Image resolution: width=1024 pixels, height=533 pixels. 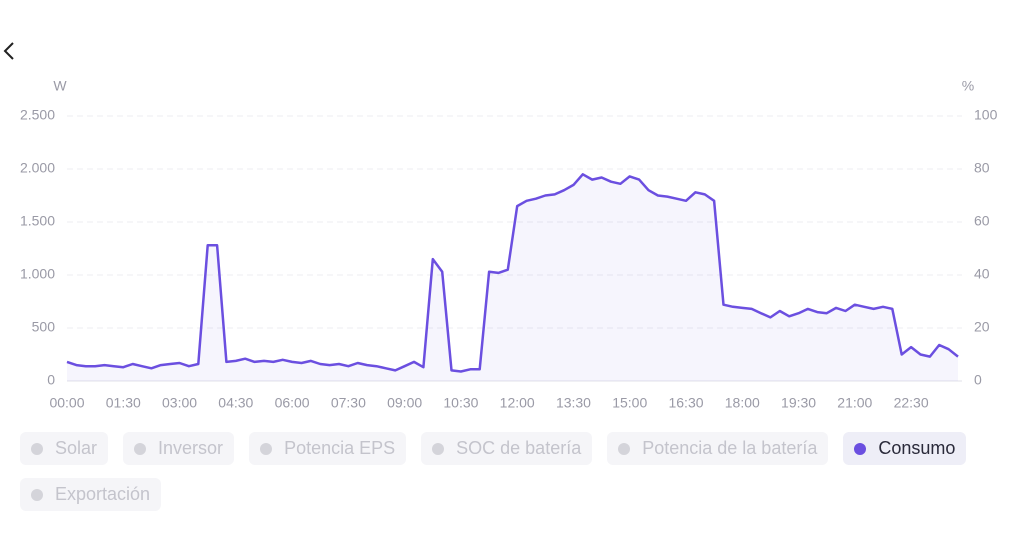 I want to click on legend-label: SOC de batería, so click(x=519, y=448).